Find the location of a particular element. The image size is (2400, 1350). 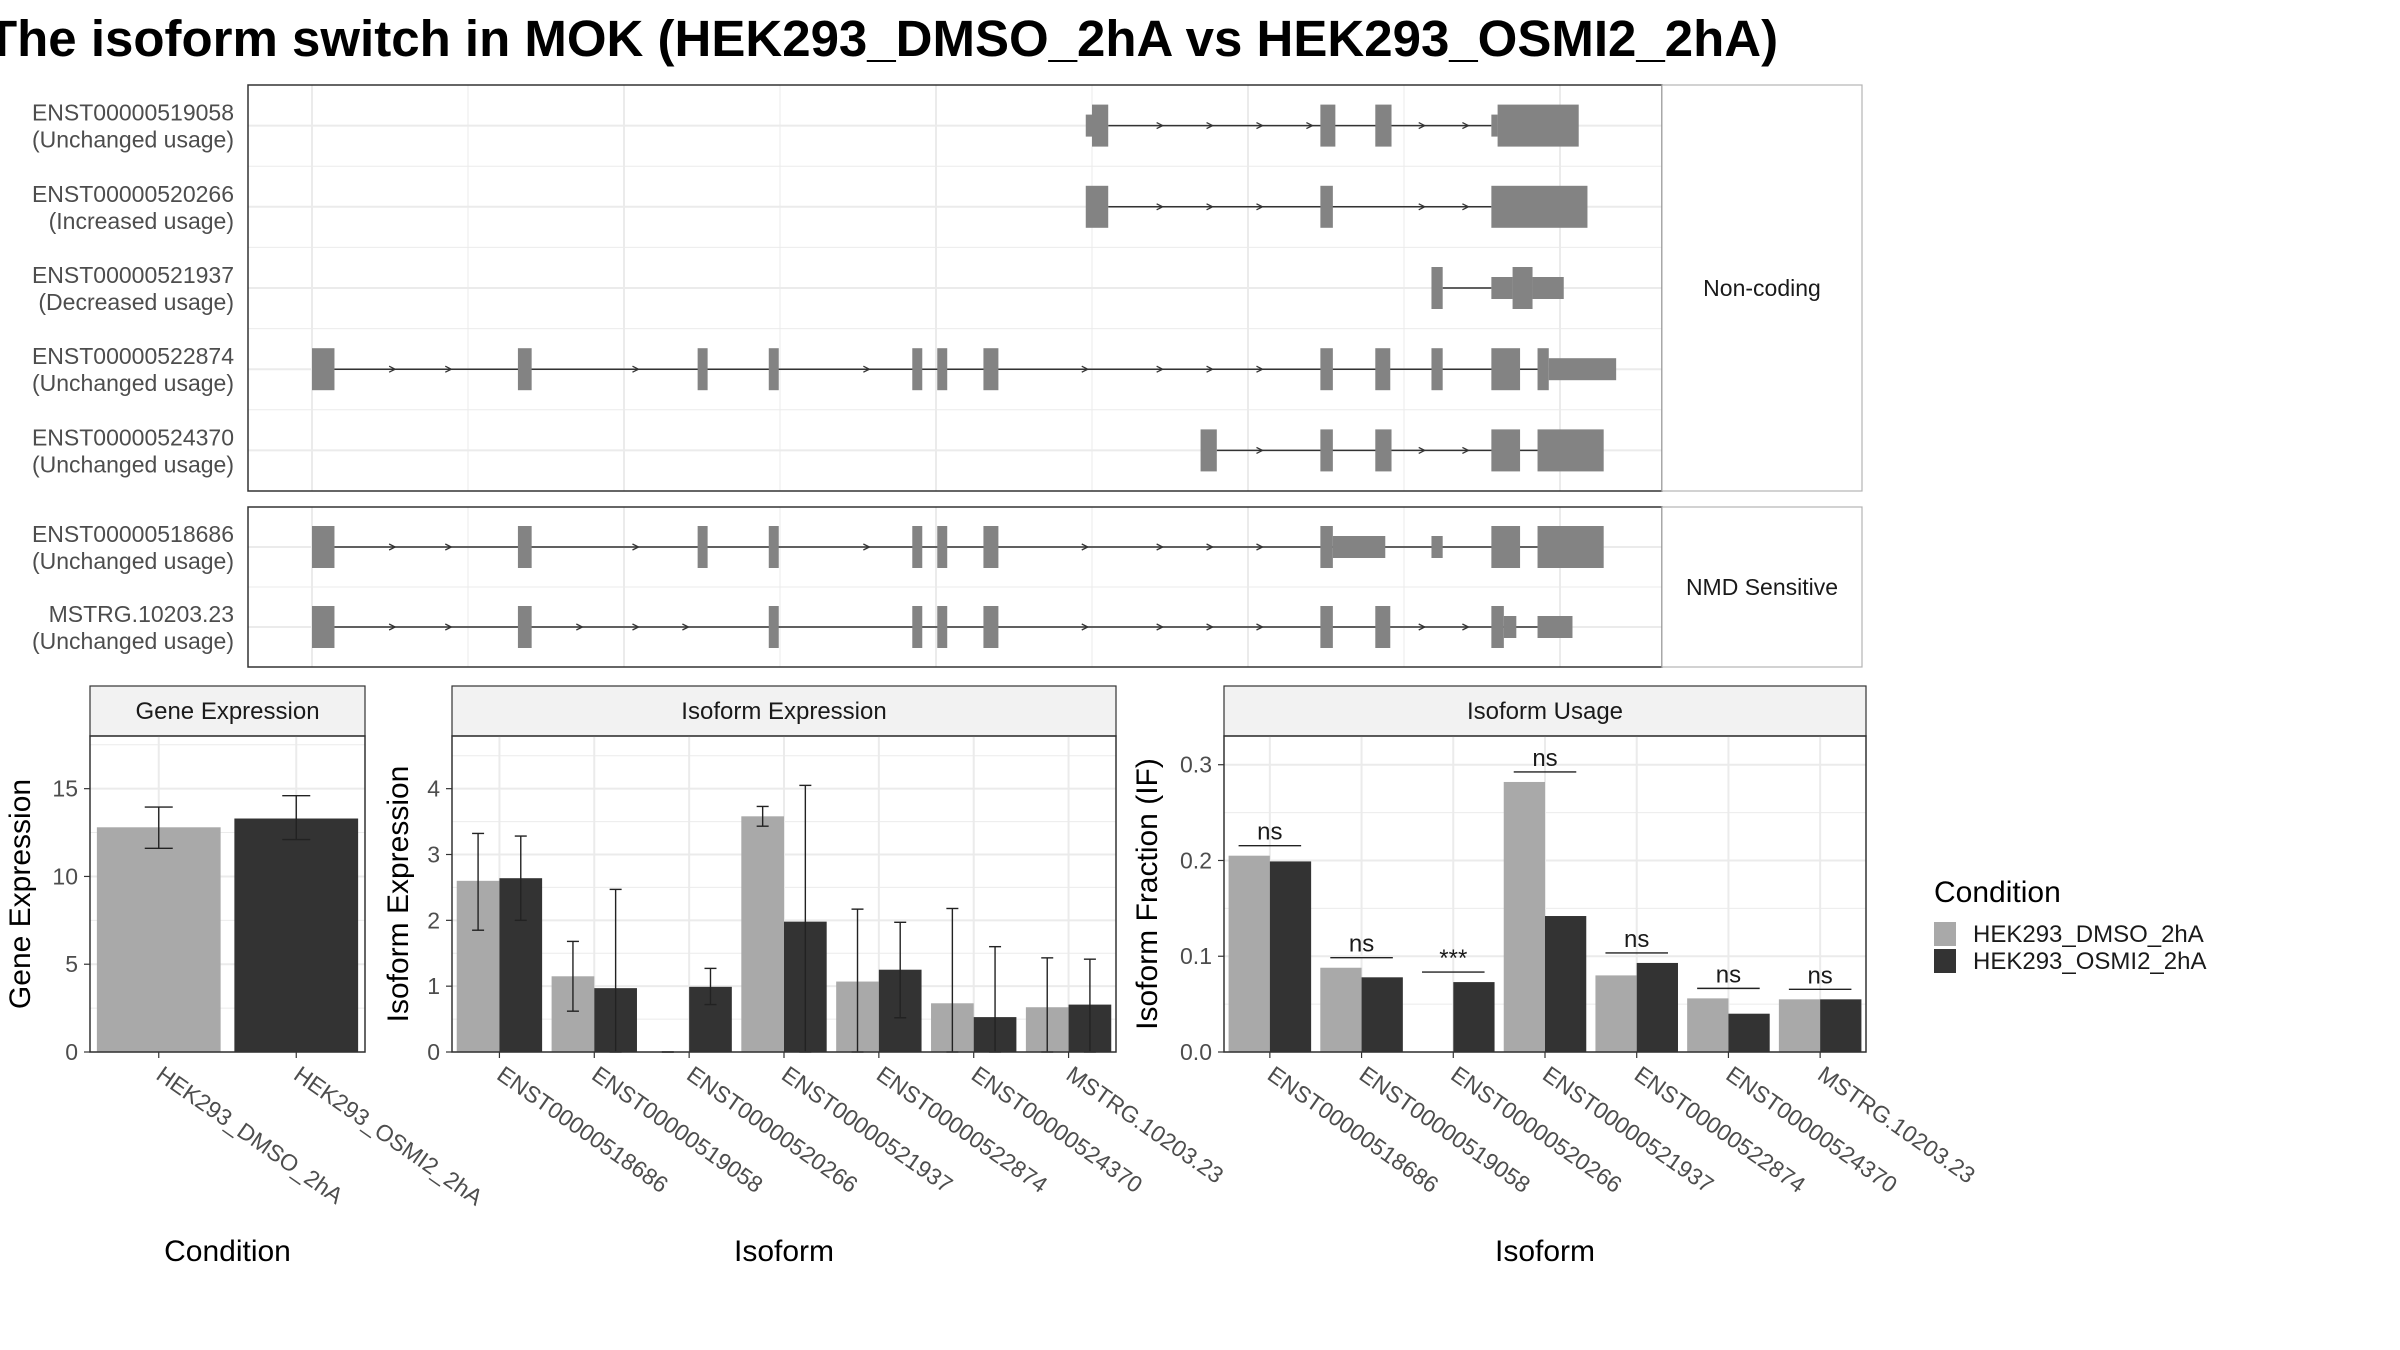

isoform-usage-label: (Decreased usage) is located at coordinates (136, 302).